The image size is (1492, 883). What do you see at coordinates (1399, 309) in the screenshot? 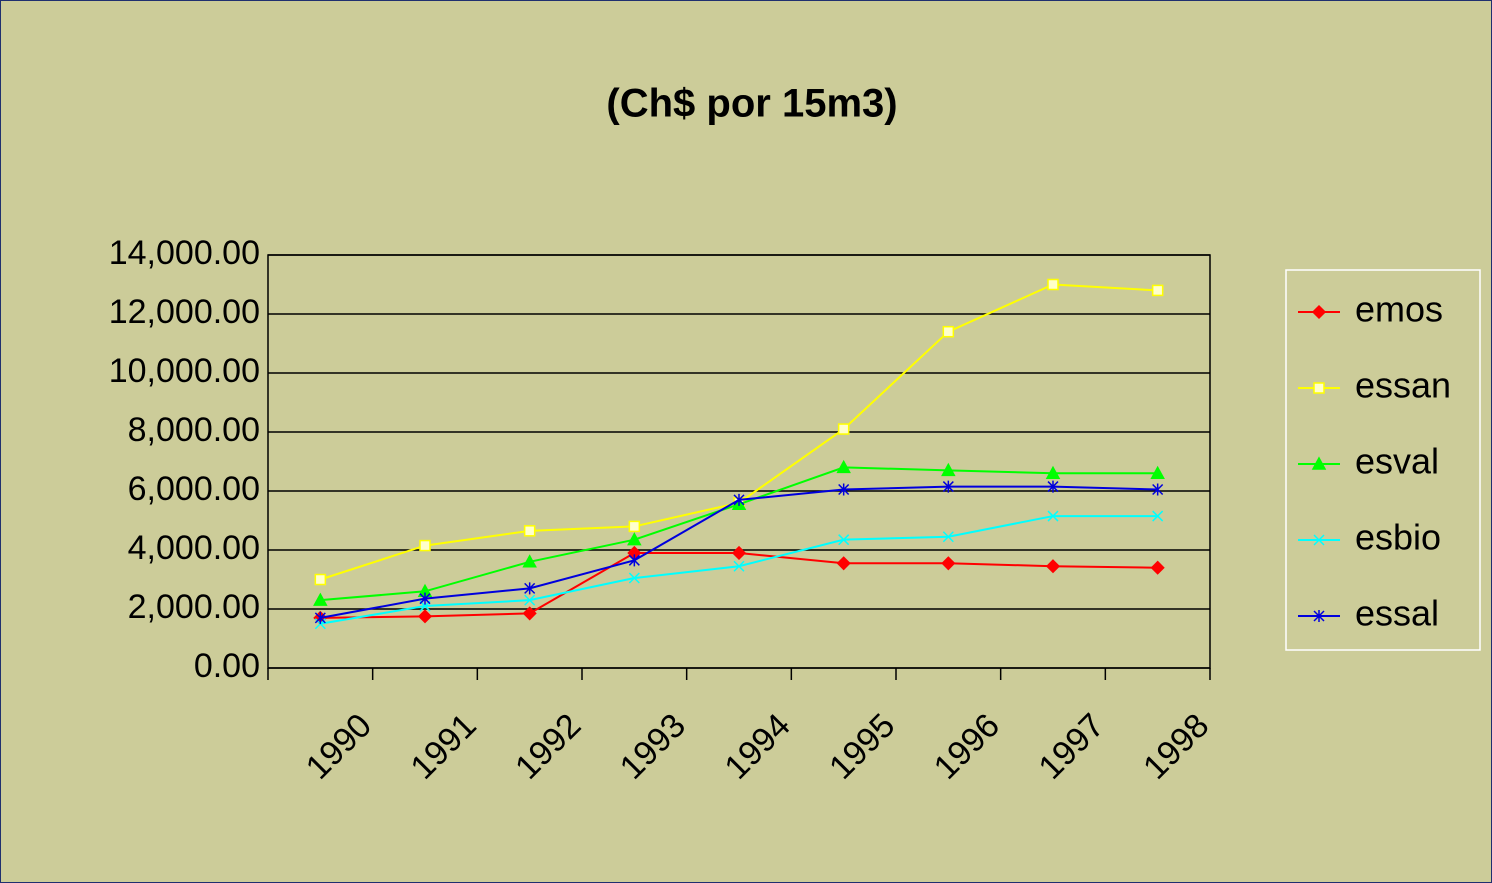
I see `legend-label: emos` at bounding box center [1399, 309].